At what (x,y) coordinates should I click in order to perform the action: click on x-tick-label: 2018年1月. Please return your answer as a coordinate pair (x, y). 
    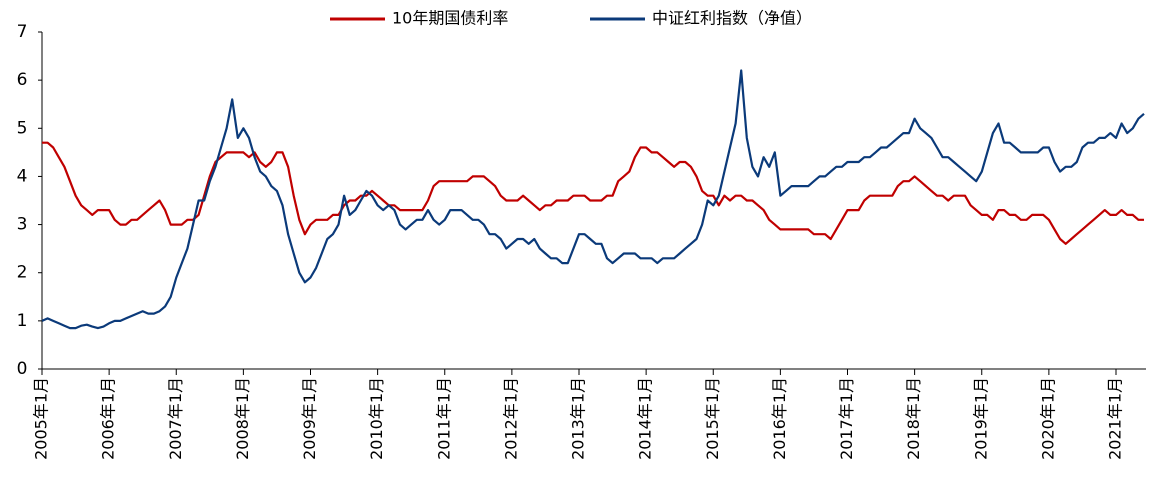
    Looking at the image, I should click on (913, 418).